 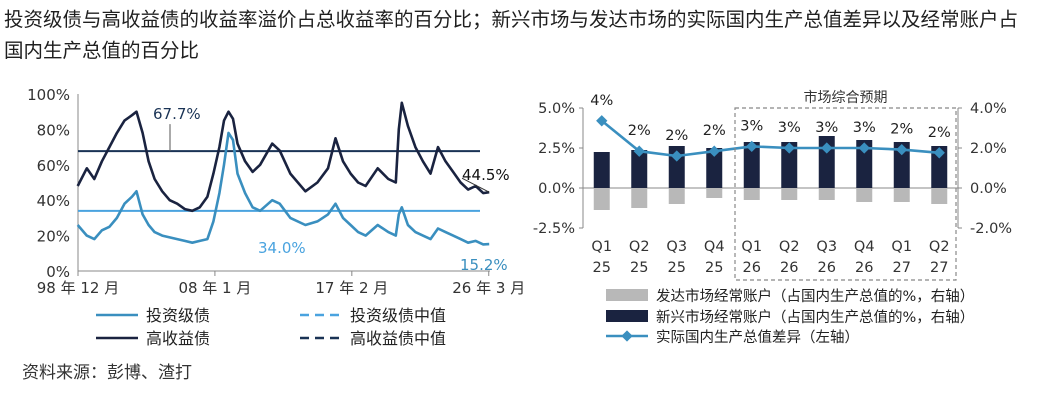 What do you see at coordinates (488, 288) in the screenshot?
I see `x-tick-label: 26 年 3 月` at bounding box center [488, 288].